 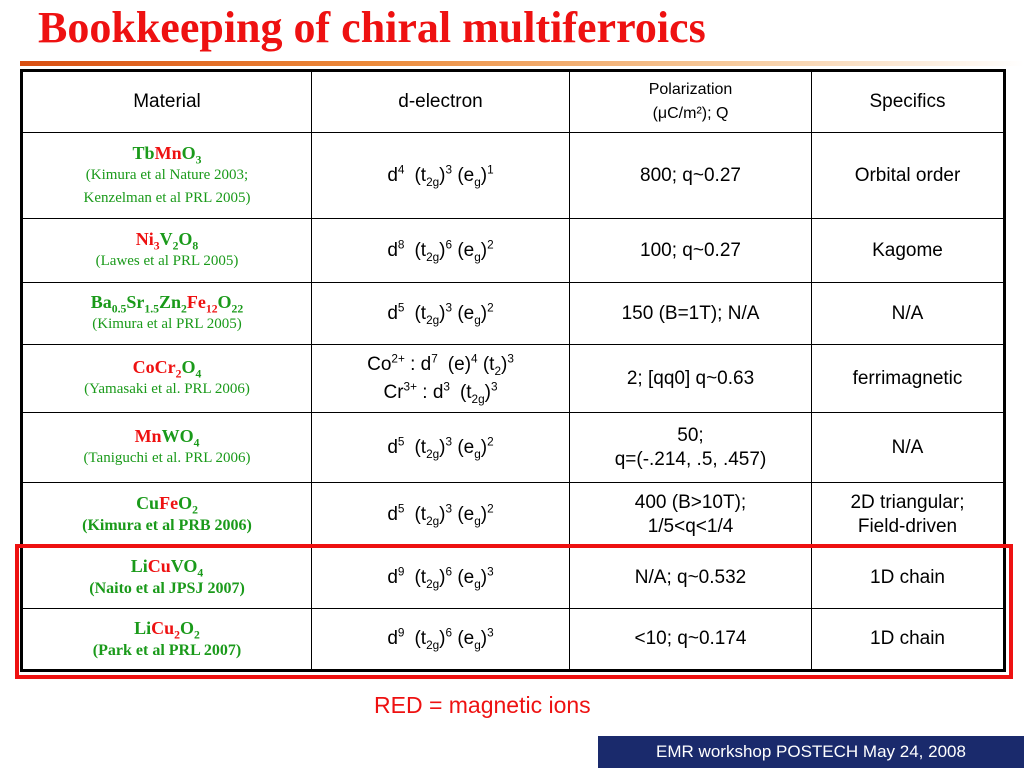 What do you see at coordinates (440, 365) in the screenshot?
I see `d-electron-line: Co2+ : d7 (e)4 (t2)3` at bounding box center [440, 365].